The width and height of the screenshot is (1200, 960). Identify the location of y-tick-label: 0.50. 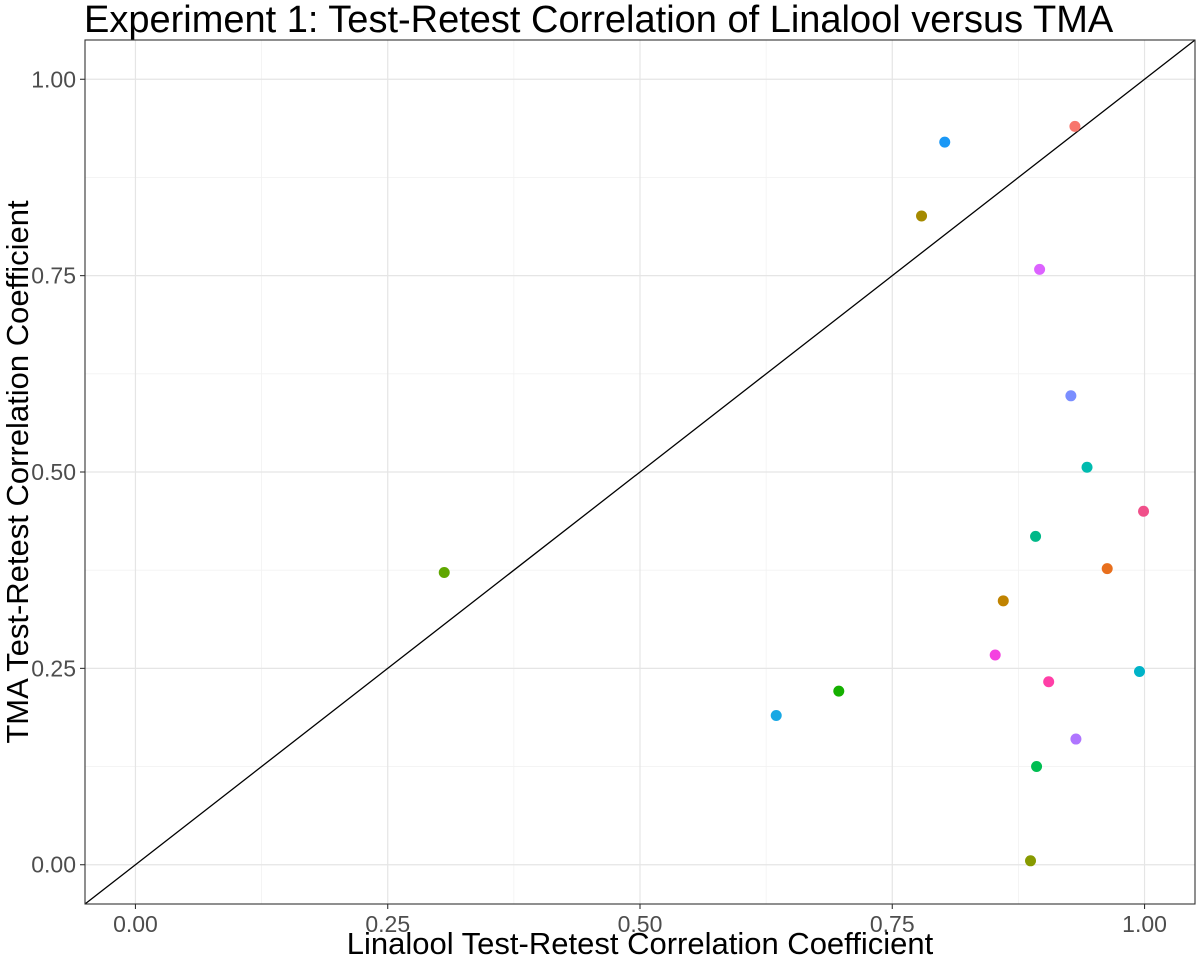
(53, 472).